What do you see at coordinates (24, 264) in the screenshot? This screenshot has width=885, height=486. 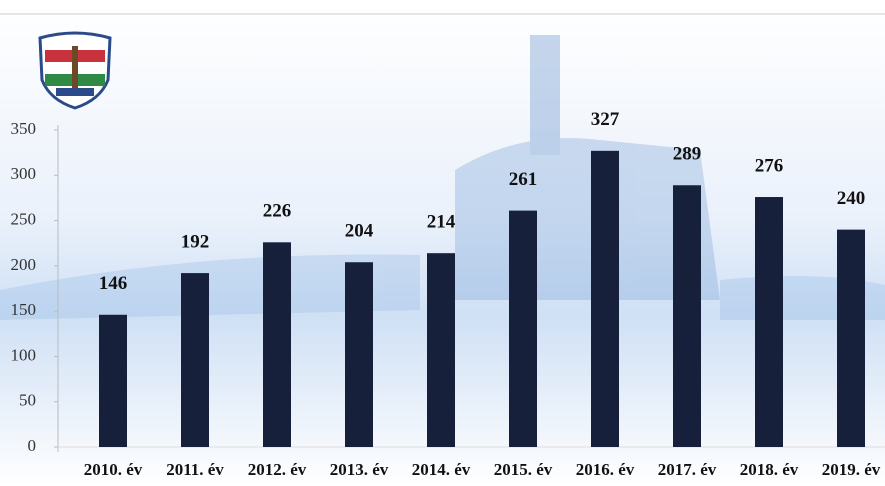 I see `y-tick-label: 200` at bounding box center [24, 264].